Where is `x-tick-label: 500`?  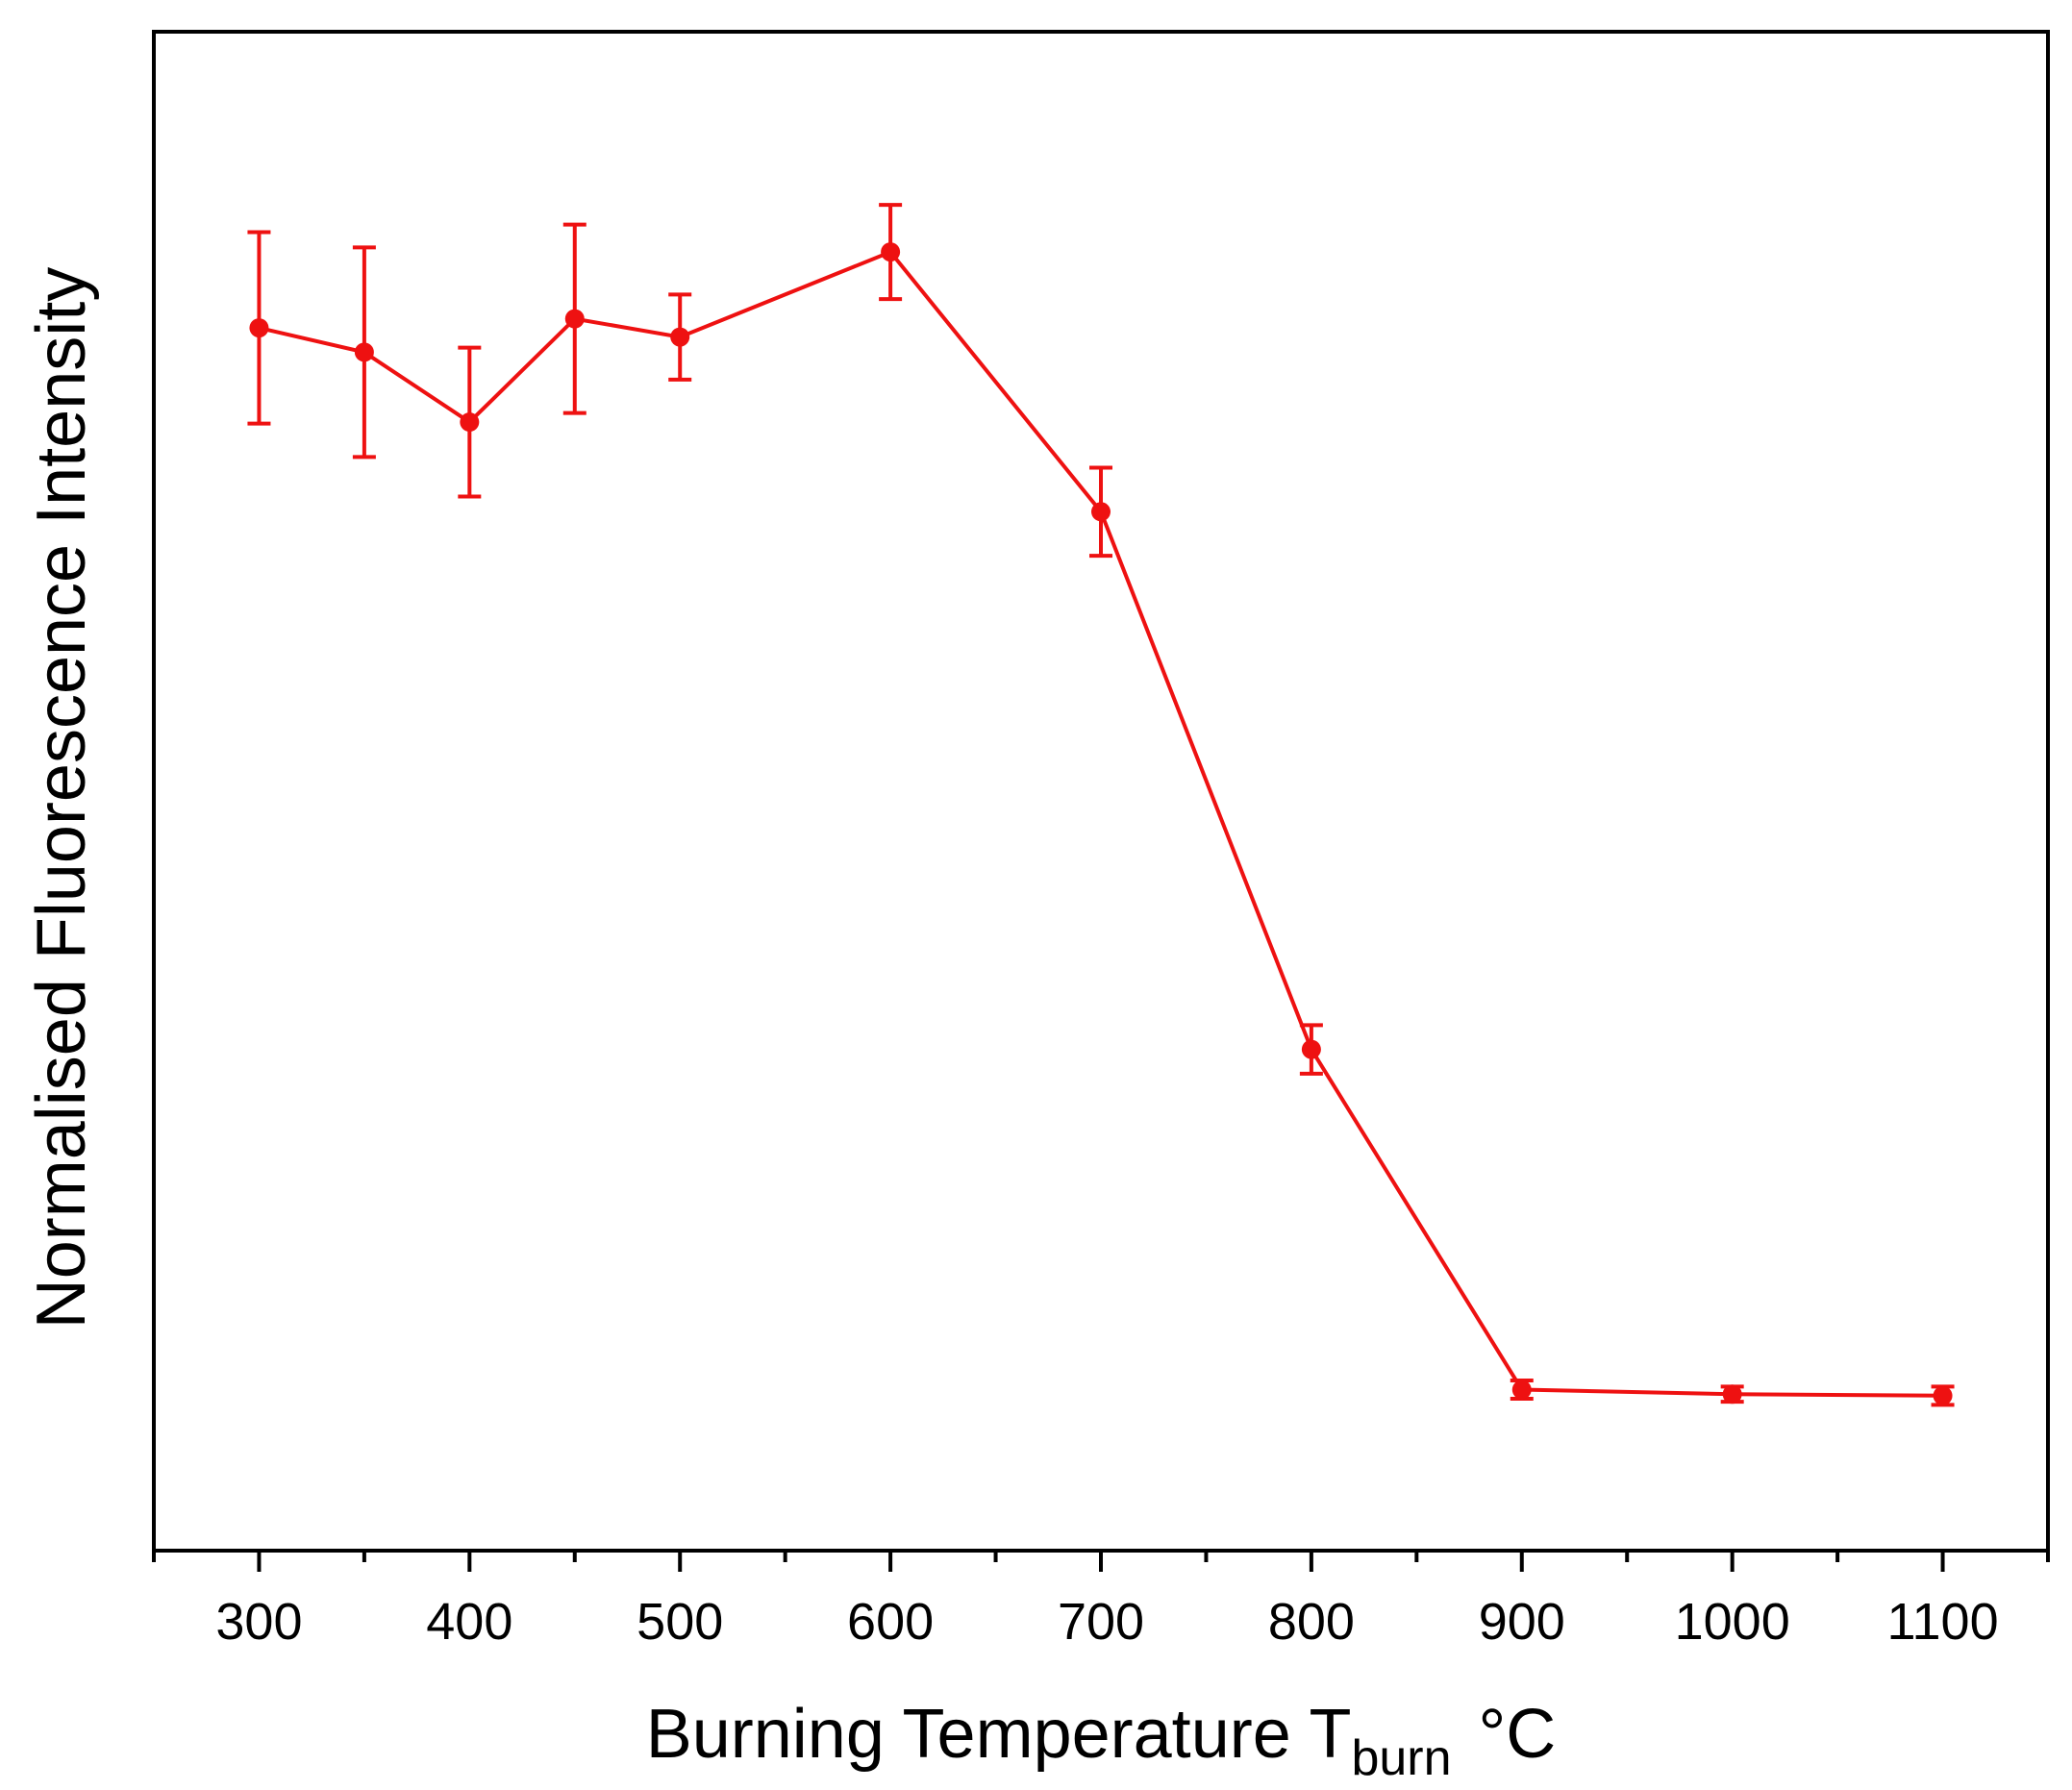
x-tick-label: 500 is located at coordinates (680, 1622).